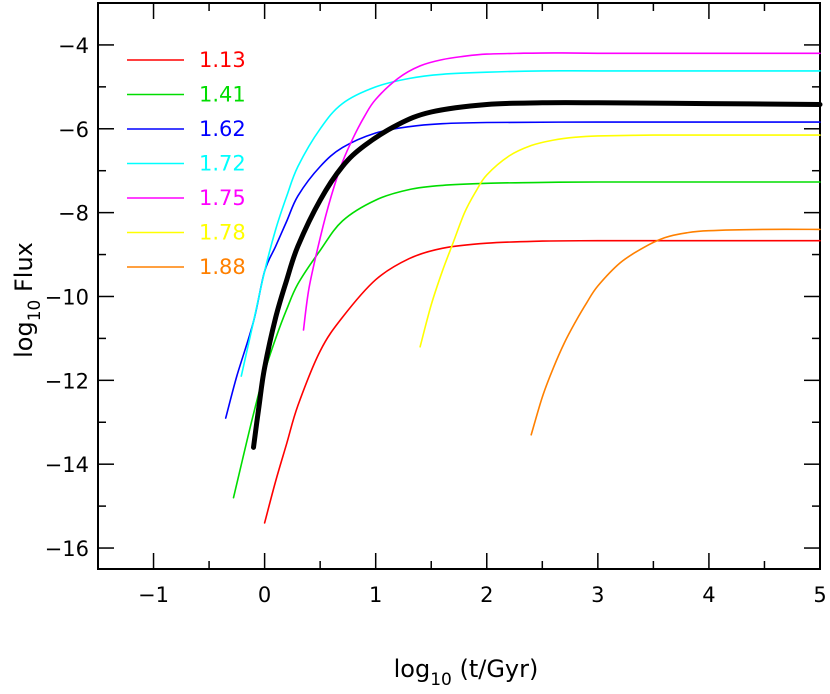 This screenshot has height=694, width=830. Describe the element at coordinates (222, 60) in the screenshot. I see `legend-label: 1.13` at that location.